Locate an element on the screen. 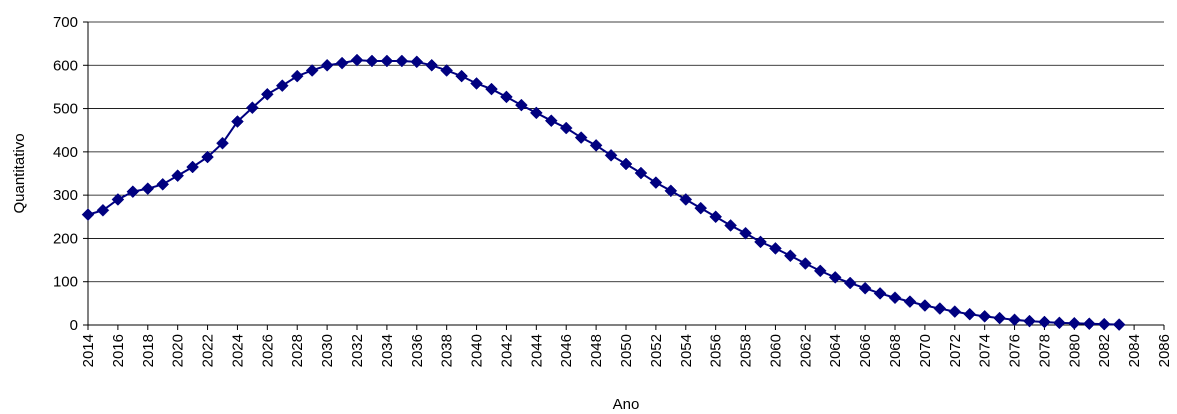 This screenshot has height=414, width=1177. x-tick-label: 2082 is located at coordinates (1104, 350).